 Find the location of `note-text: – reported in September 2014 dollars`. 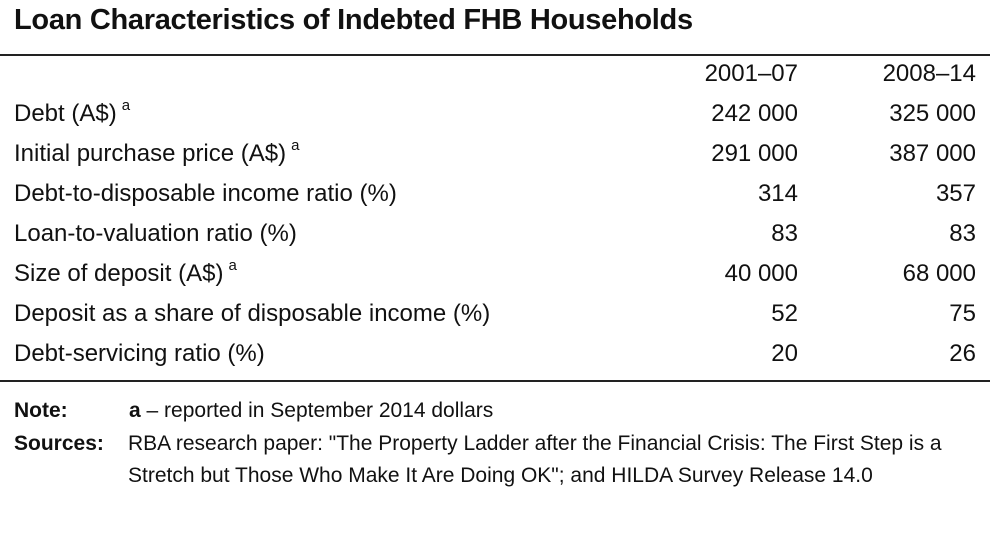

note-text: – reported in September 2014 dollars is located at coordinates (317, 410).